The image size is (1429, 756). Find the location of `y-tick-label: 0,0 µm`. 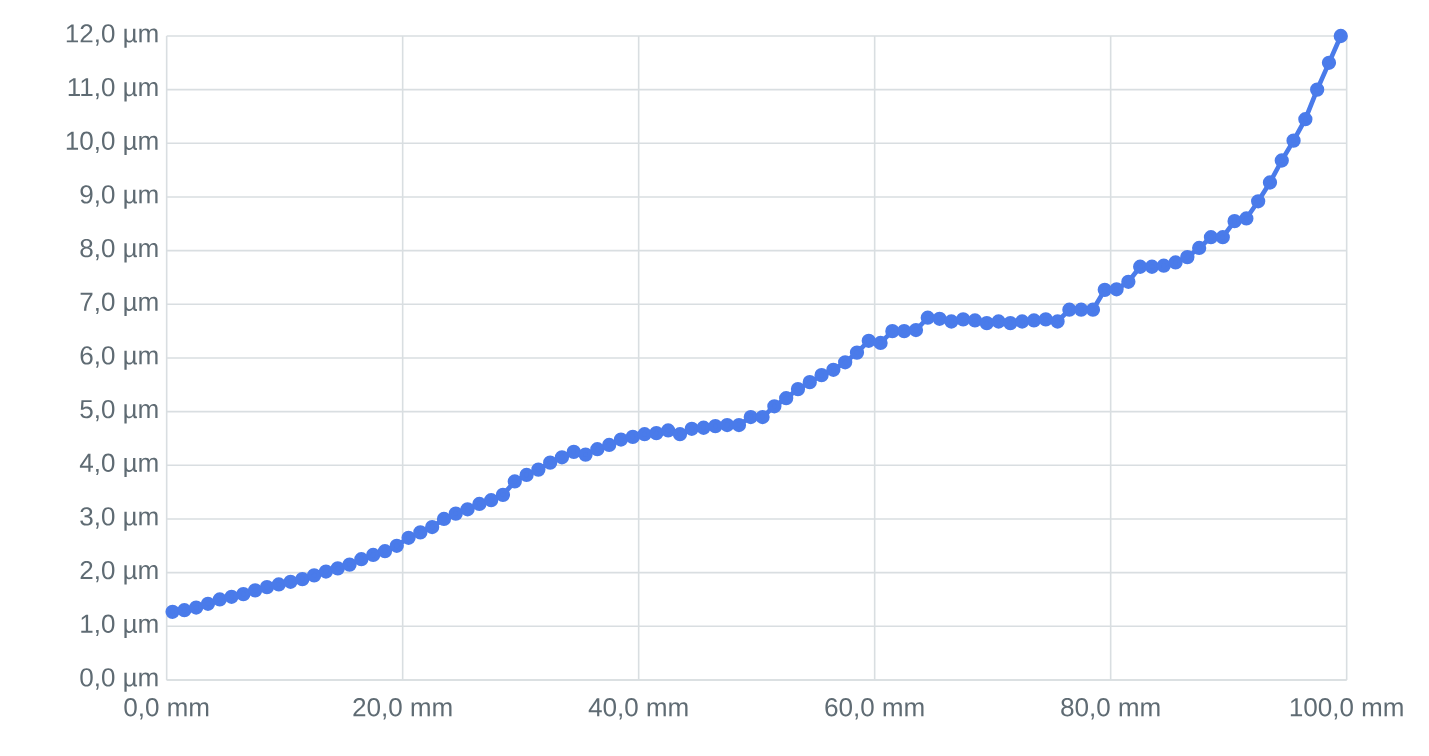

y-tick-label: 0,0 µm is located at coordinates (119, 680).